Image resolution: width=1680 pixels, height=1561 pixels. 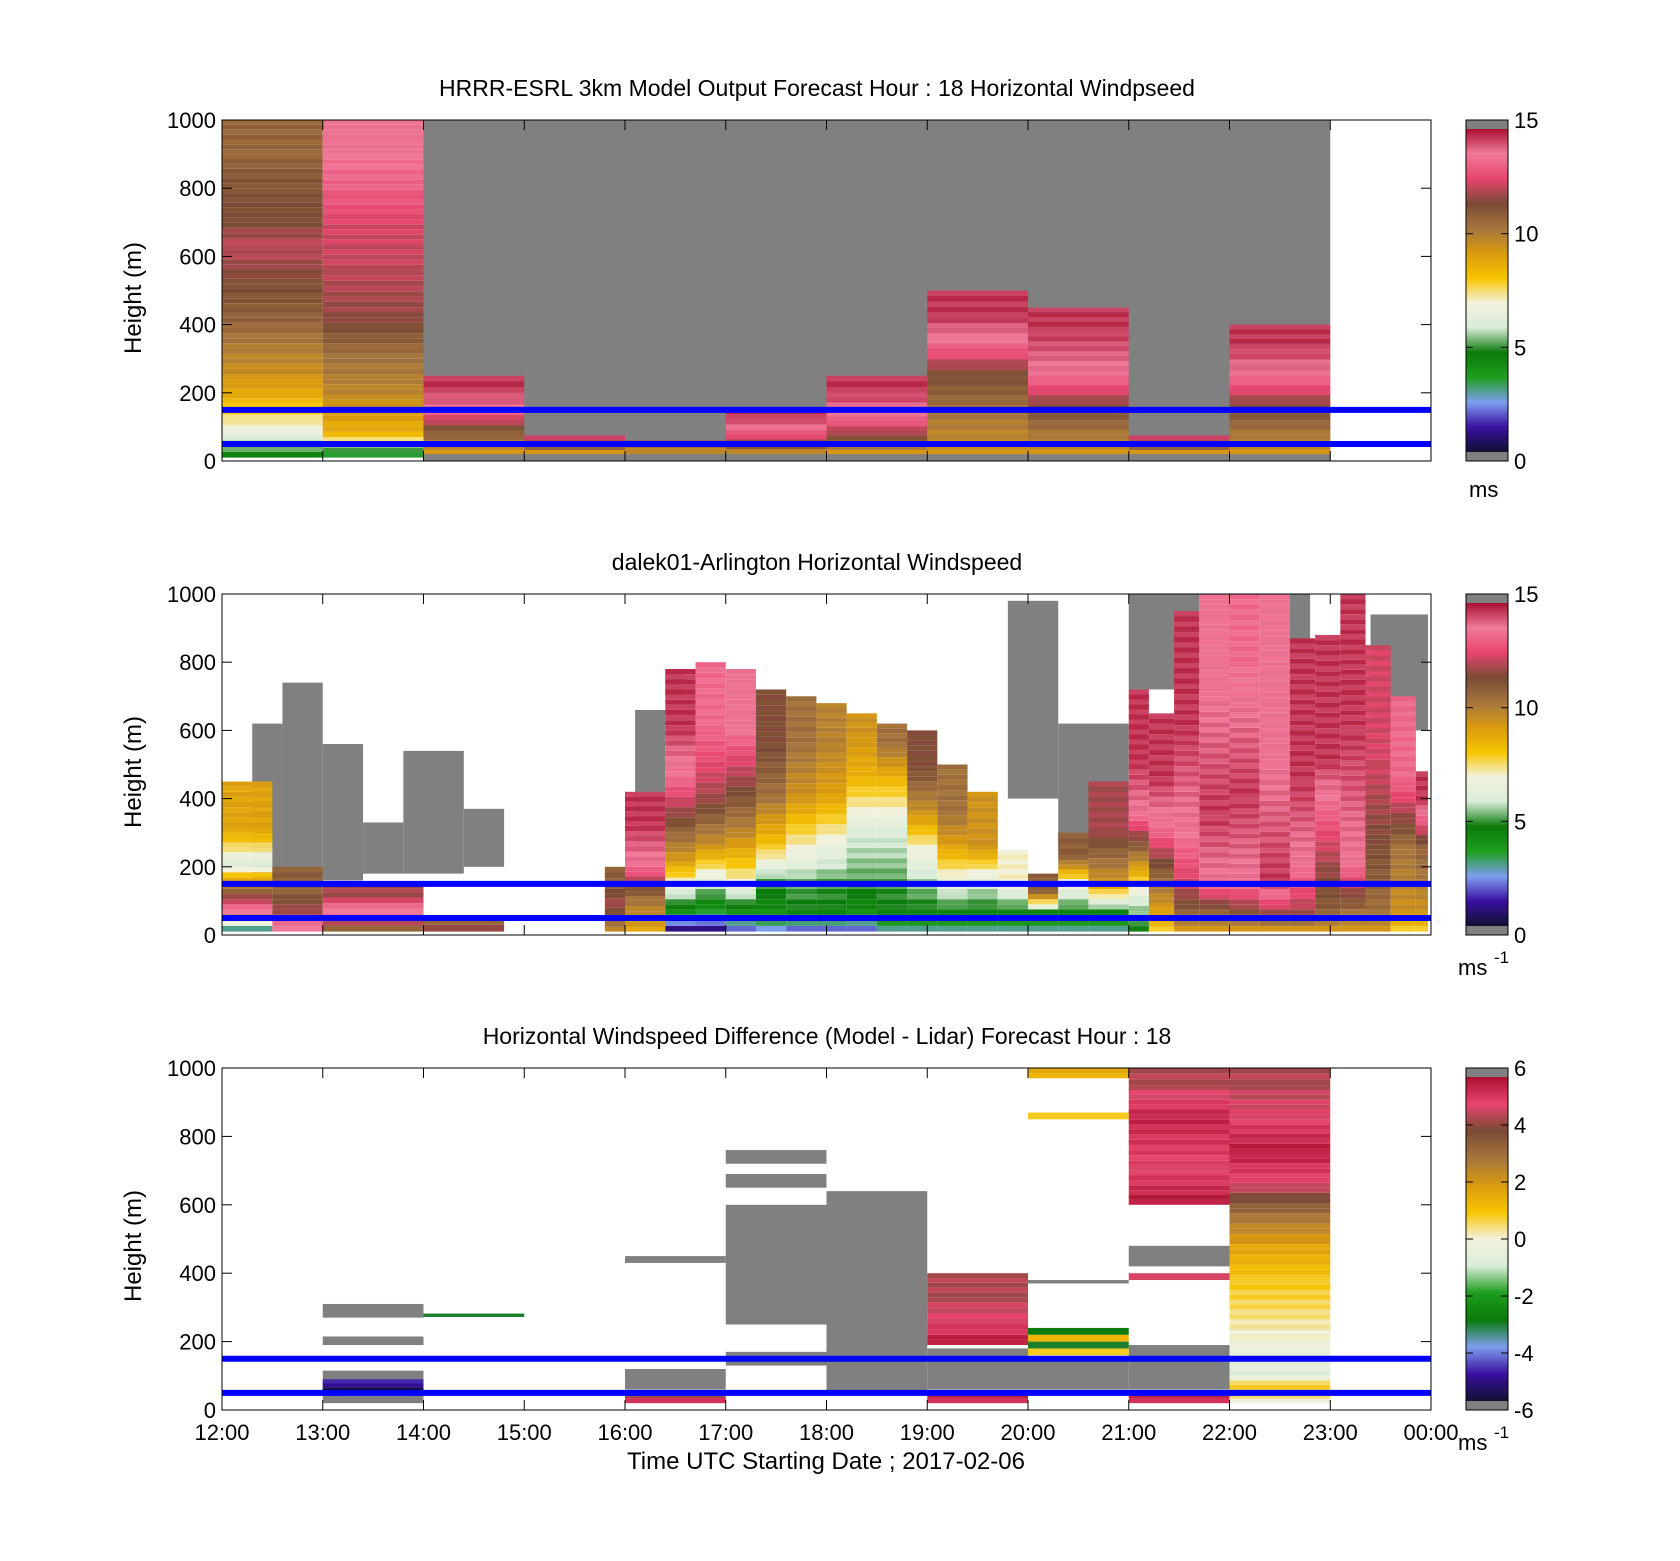 I want to click on x-tick-label: 14:00, so click(x=423, y=1432).